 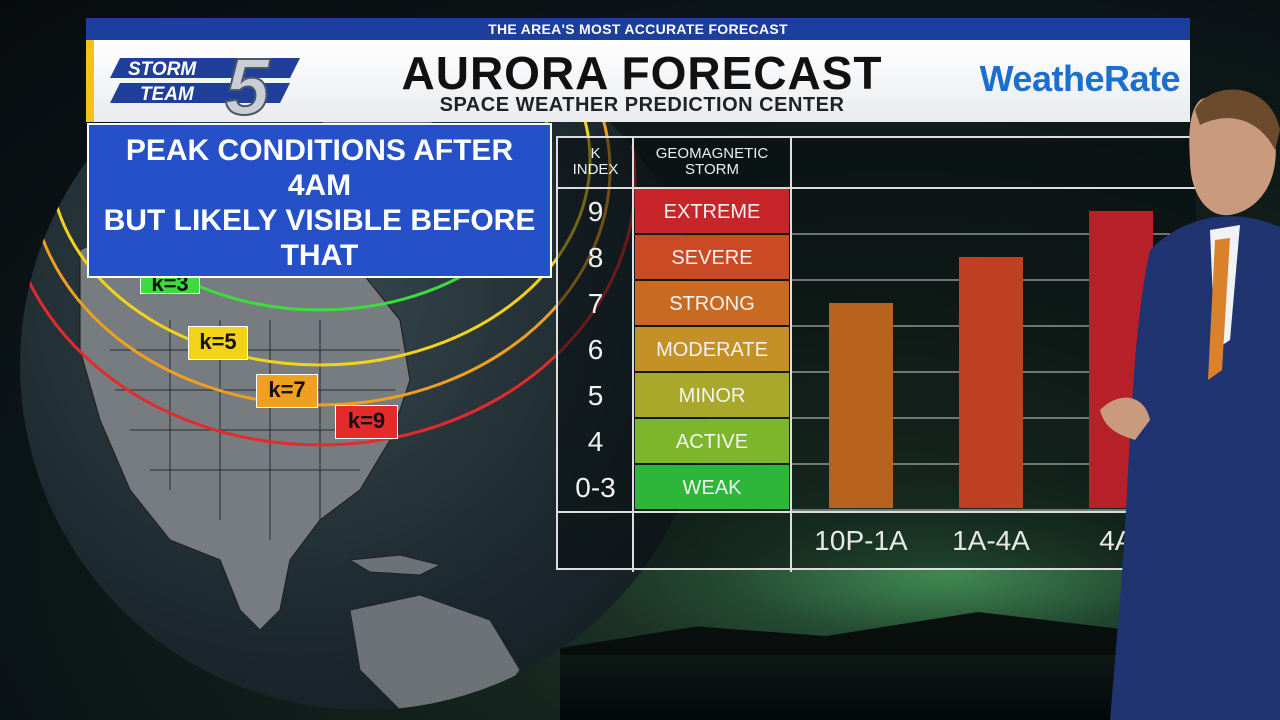 I want to click on k-index-header: K, so click(x=595, y=153).